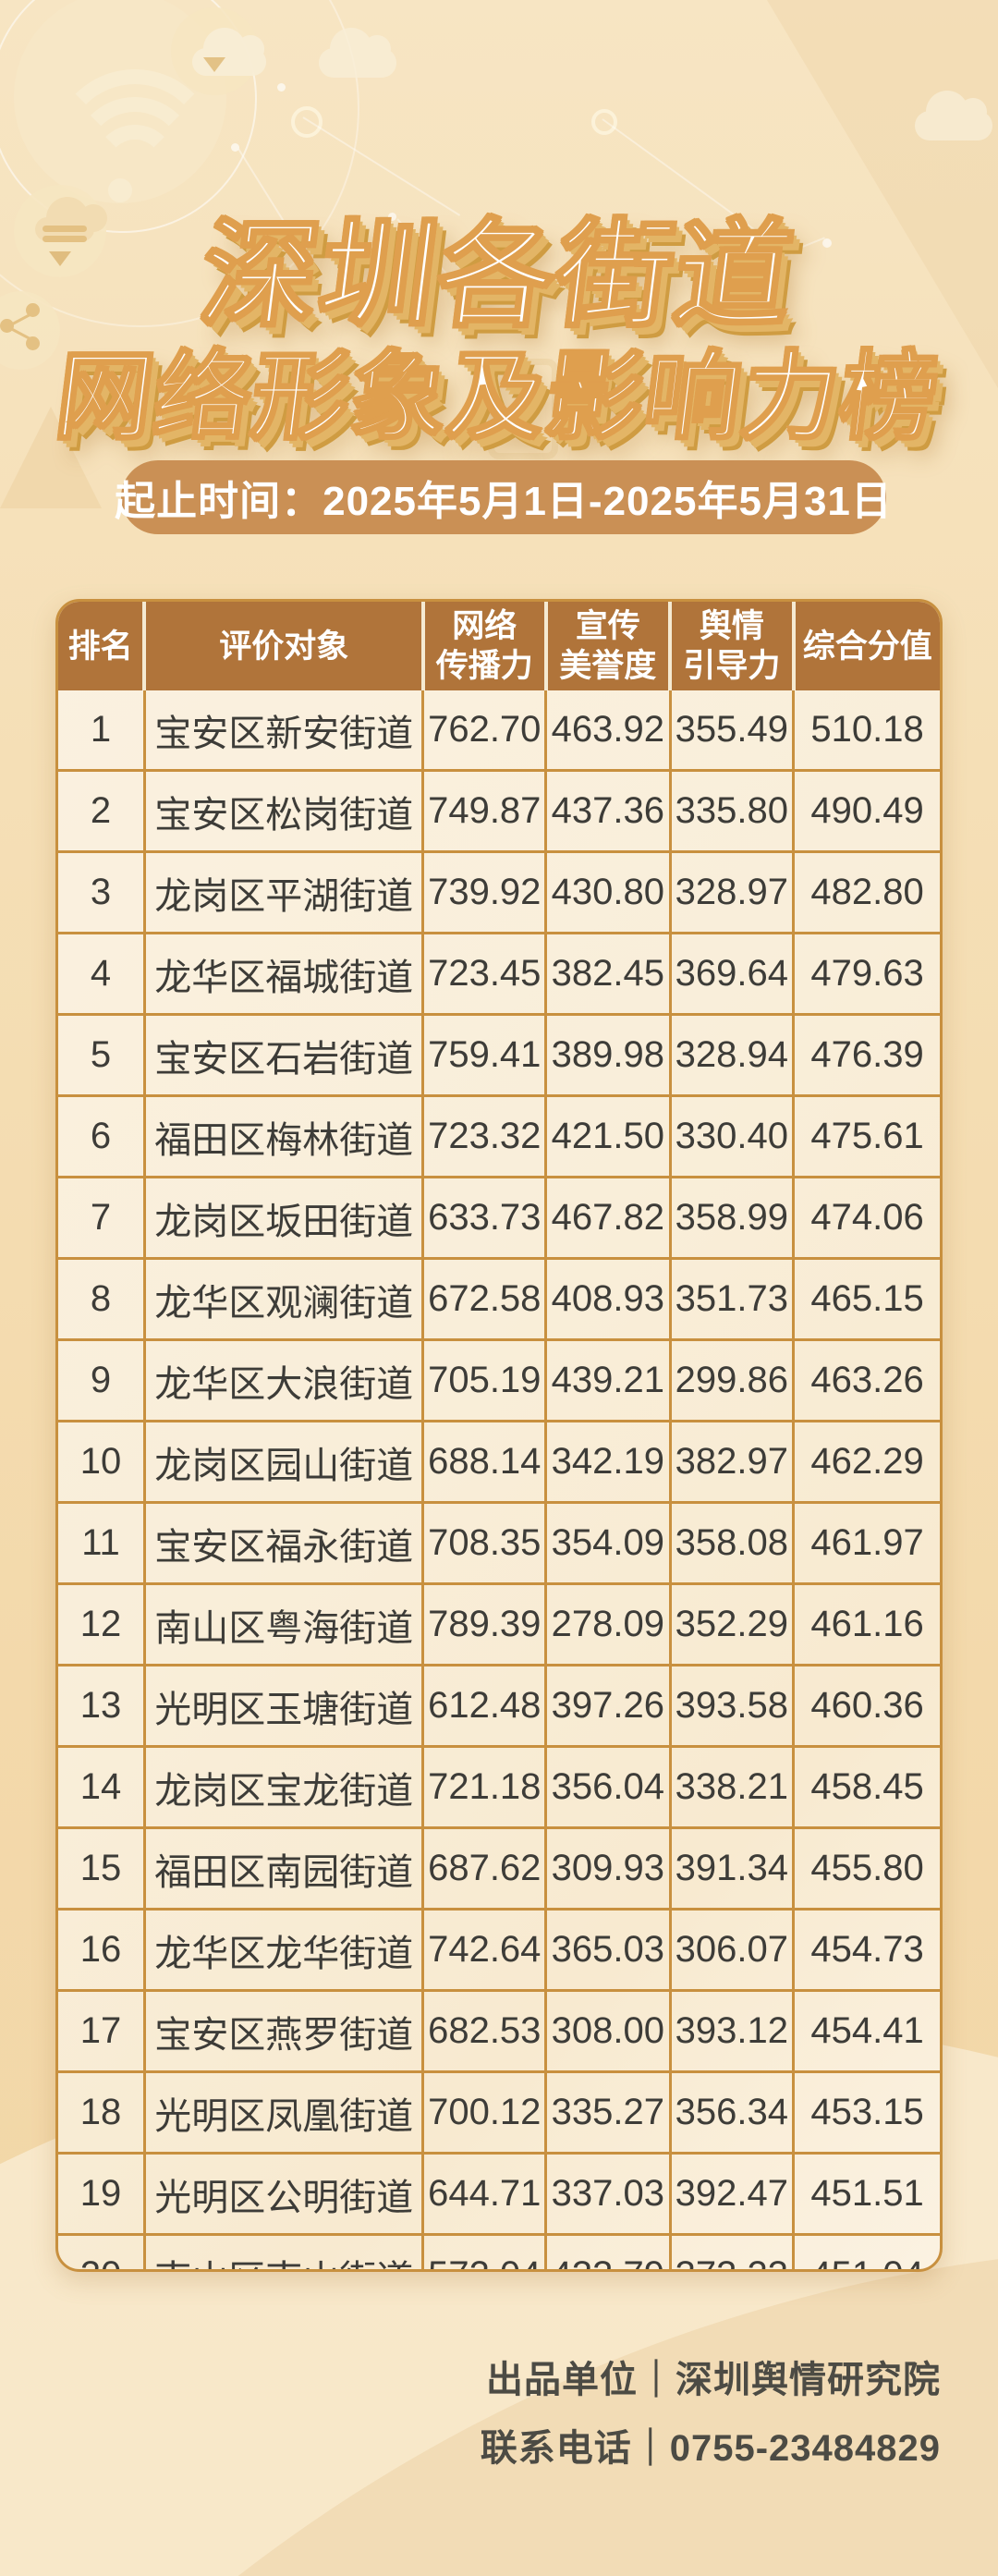 The image size is (998, 2576). Describe the element at coordinates (731, 1217) in the screenshot. I see `cell-guidance: 358.99` at that location.